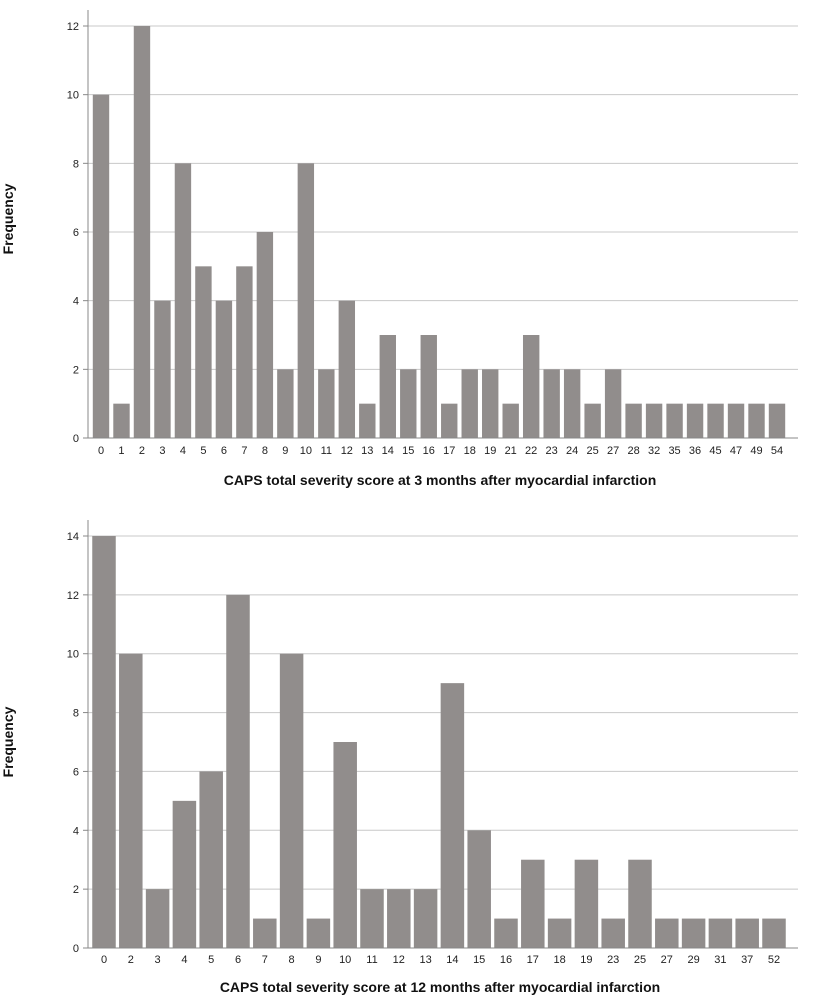  Describe the element at coordinates (479, 960) in the screenshot. I see `x-tick-label: 15` at that location.